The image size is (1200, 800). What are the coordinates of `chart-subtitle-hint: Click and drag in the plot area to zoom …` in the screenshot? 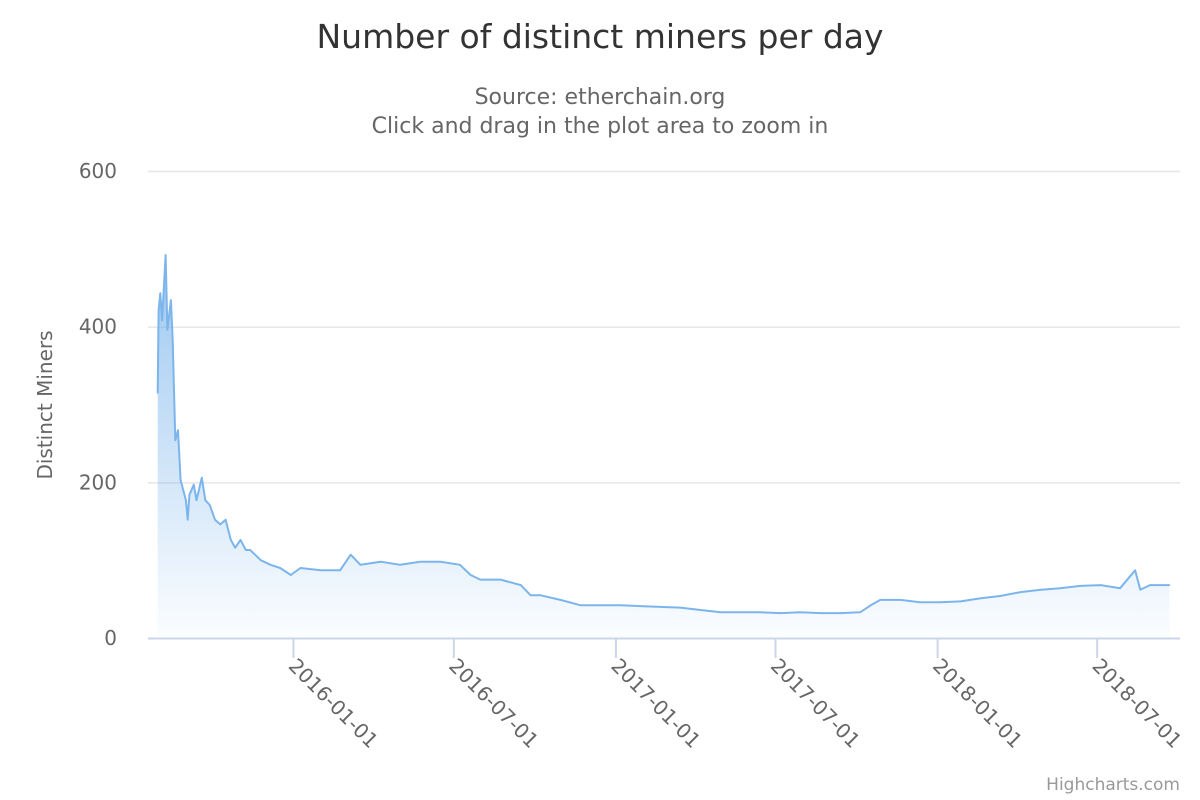 It's located at (600, 126).